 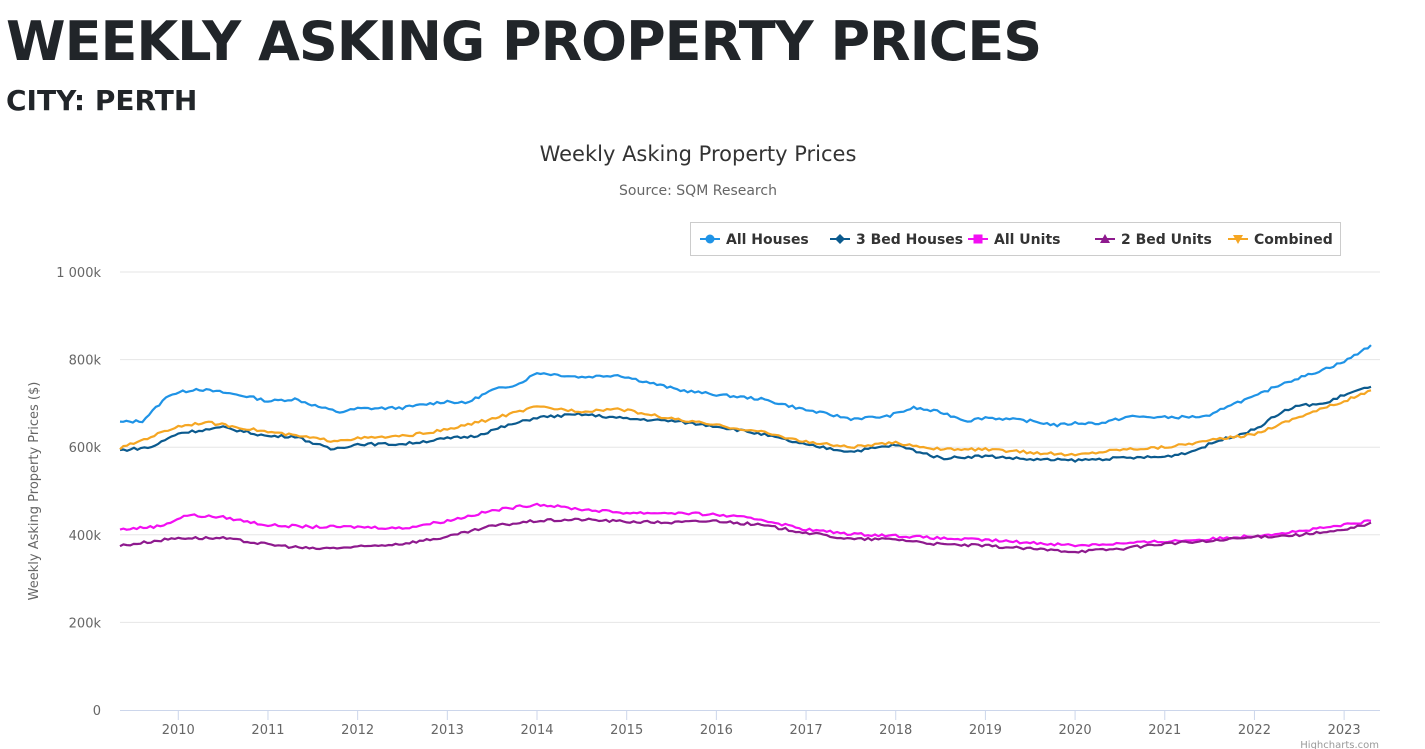 I want to click on x-tick-label: 2023, so click(x=1344, y=730).